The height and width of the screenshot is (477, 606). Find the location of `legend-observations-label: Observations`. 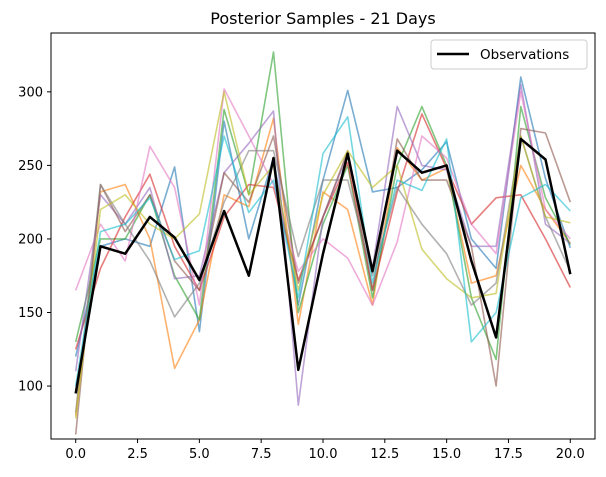

legend-observations-label: Observations is located at coordinates (524, 55).